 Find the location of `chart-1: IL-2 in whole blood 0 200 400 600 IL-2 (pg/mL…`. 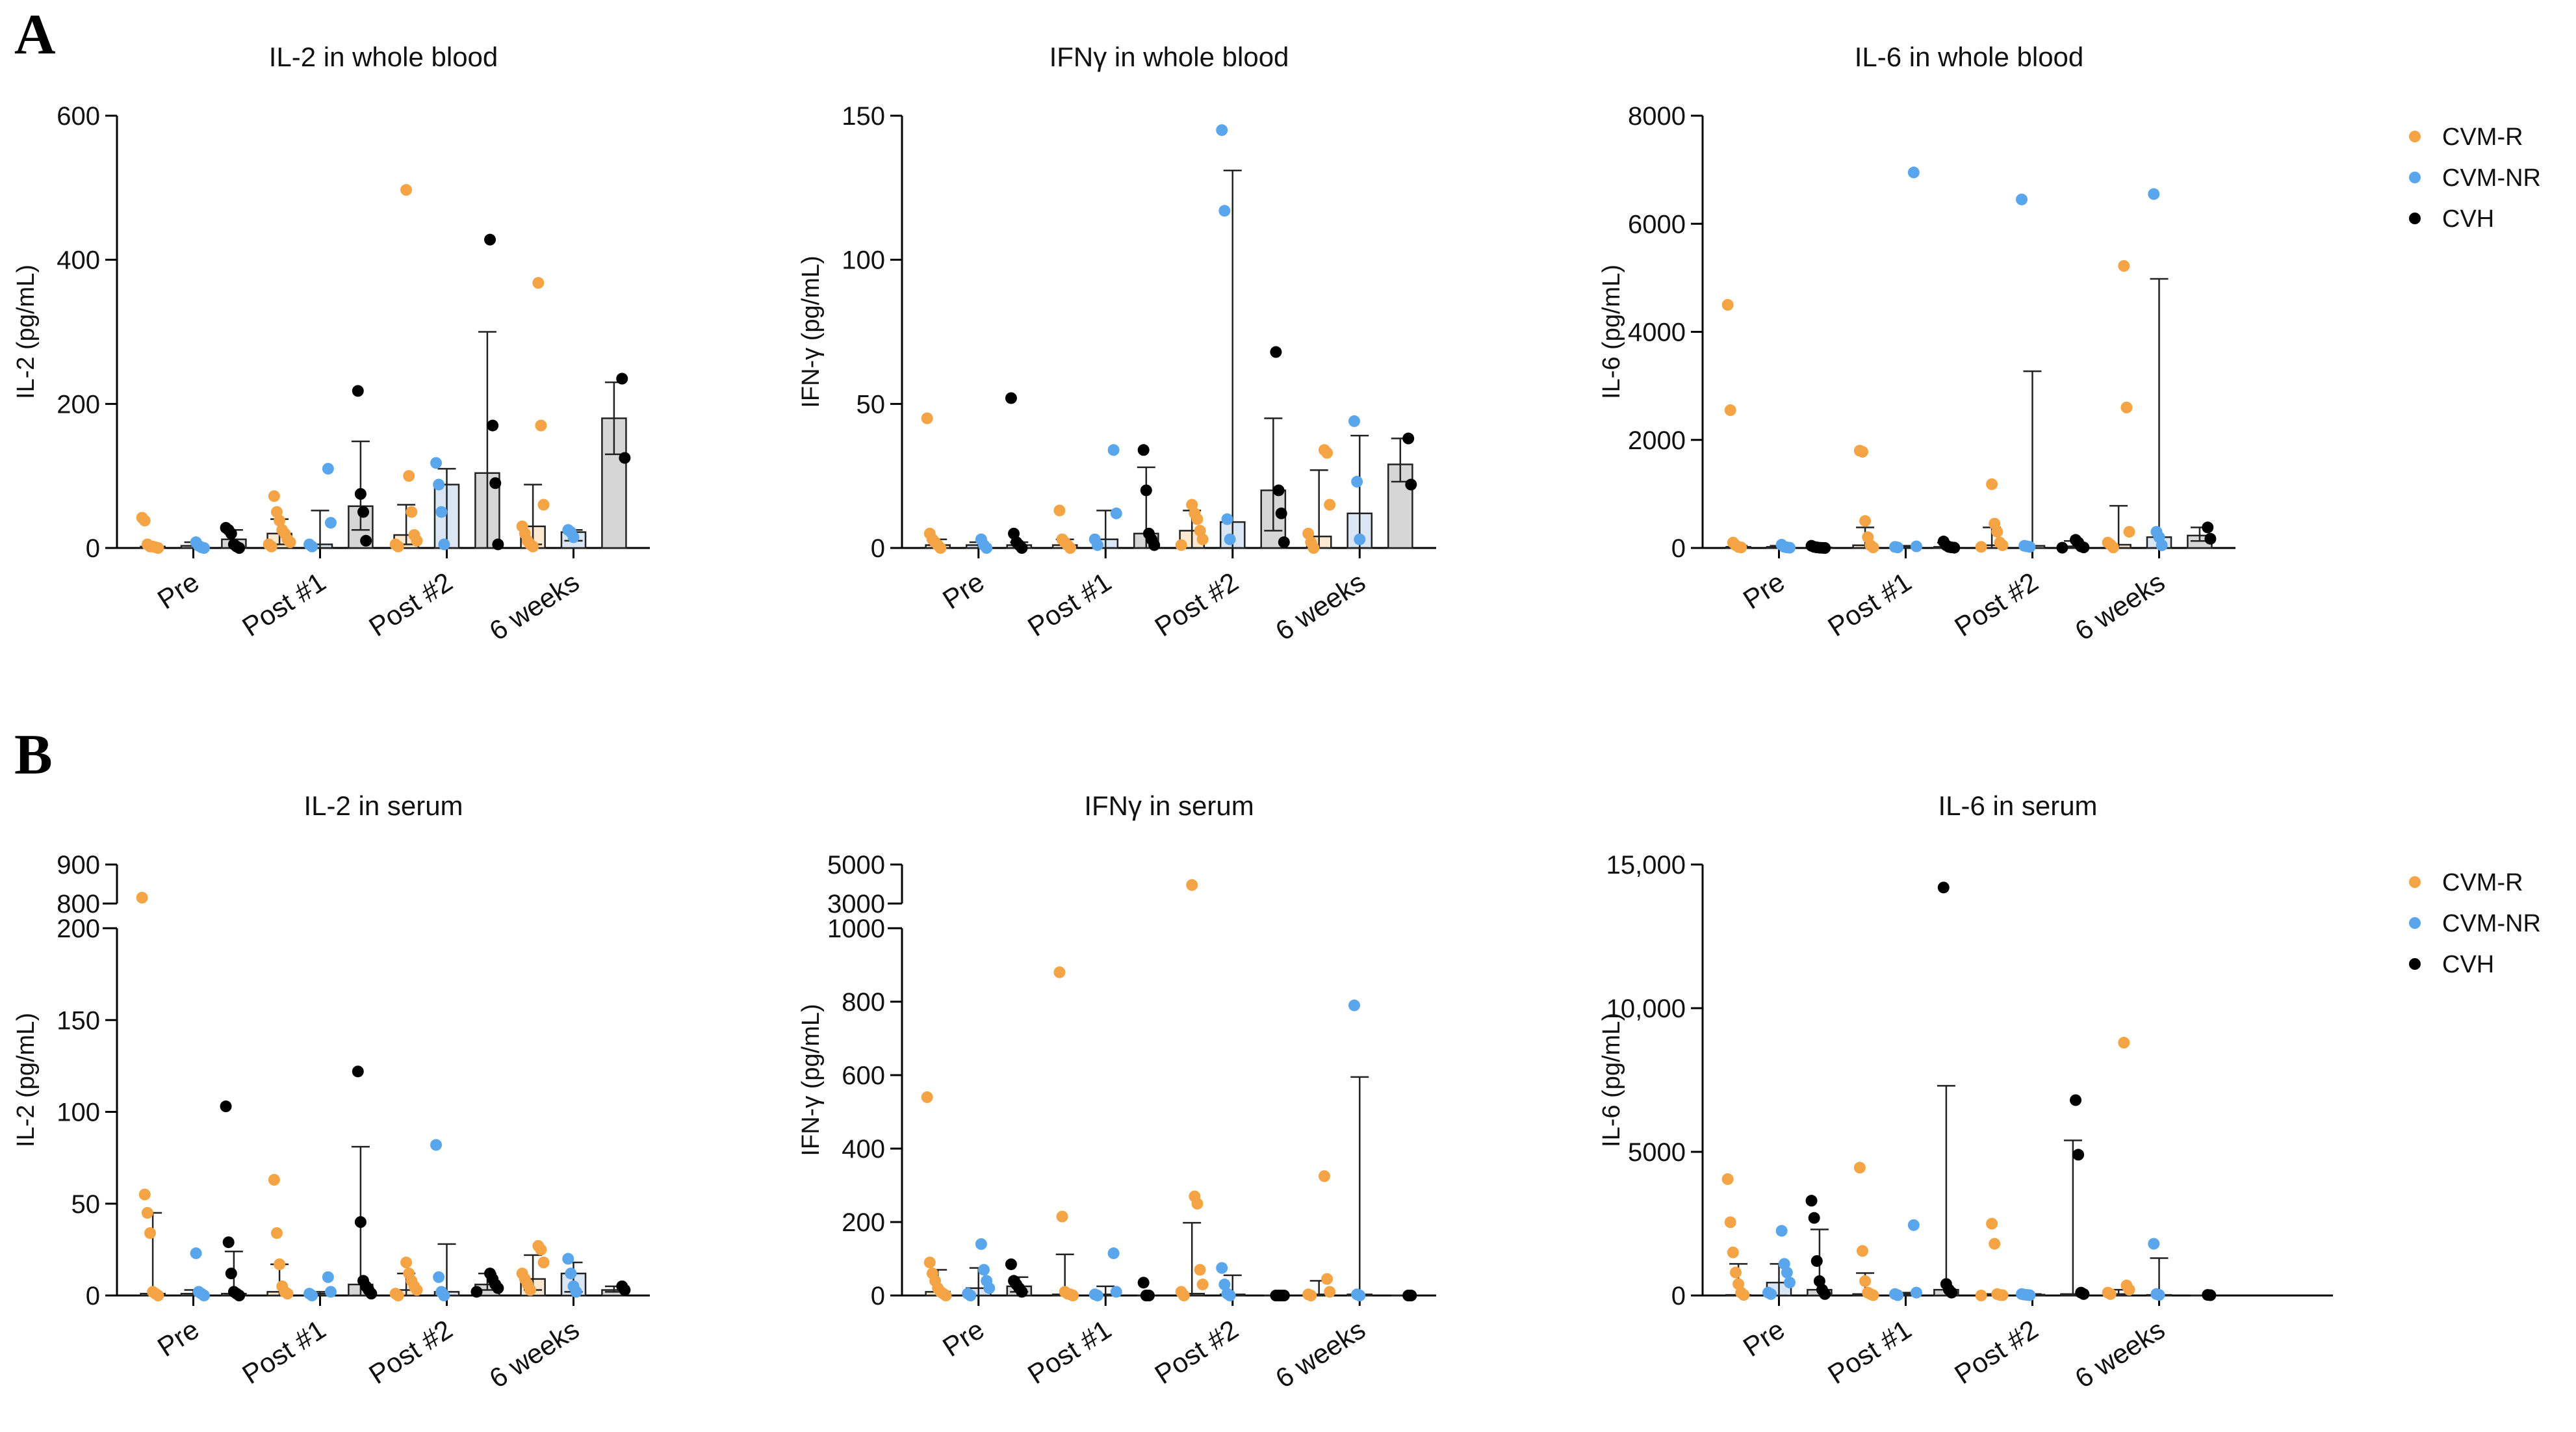

chart-1: IL-2 in whole blood 0 200 400 600 IL-2 (pg/mL… is located at coordinates (331, 344).